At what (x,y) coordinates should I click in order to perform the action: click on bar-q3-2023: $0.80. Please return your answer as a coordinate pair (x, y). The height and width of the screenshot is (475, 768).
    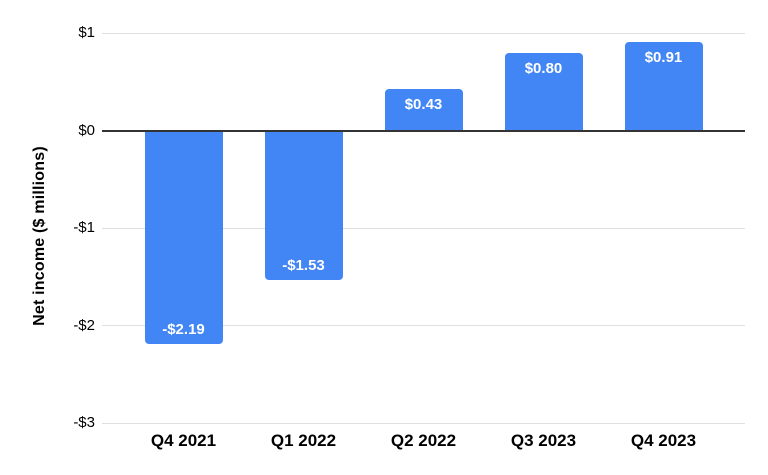
    Looking at the image, I should click on (543, 91).